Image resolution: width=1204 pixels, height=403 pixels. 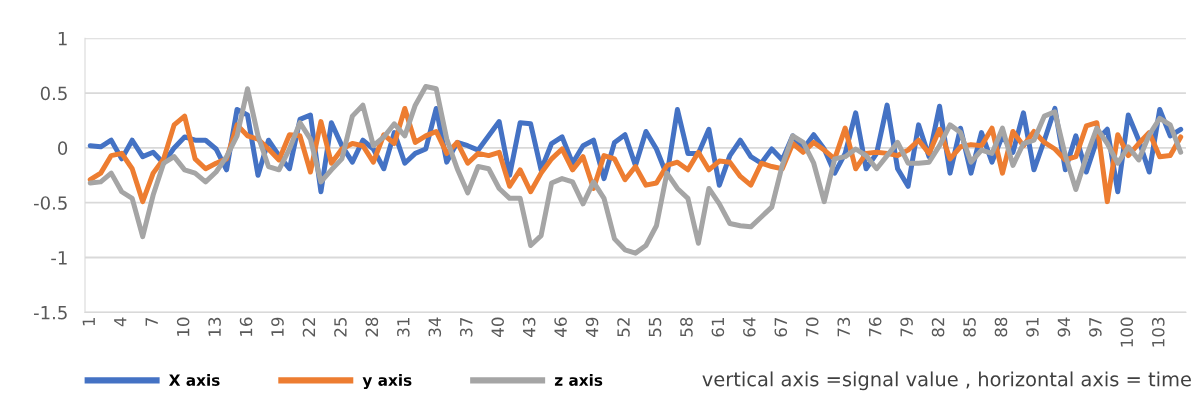 I want to click on x-tick-label: 61, so click(x=718, y=327).